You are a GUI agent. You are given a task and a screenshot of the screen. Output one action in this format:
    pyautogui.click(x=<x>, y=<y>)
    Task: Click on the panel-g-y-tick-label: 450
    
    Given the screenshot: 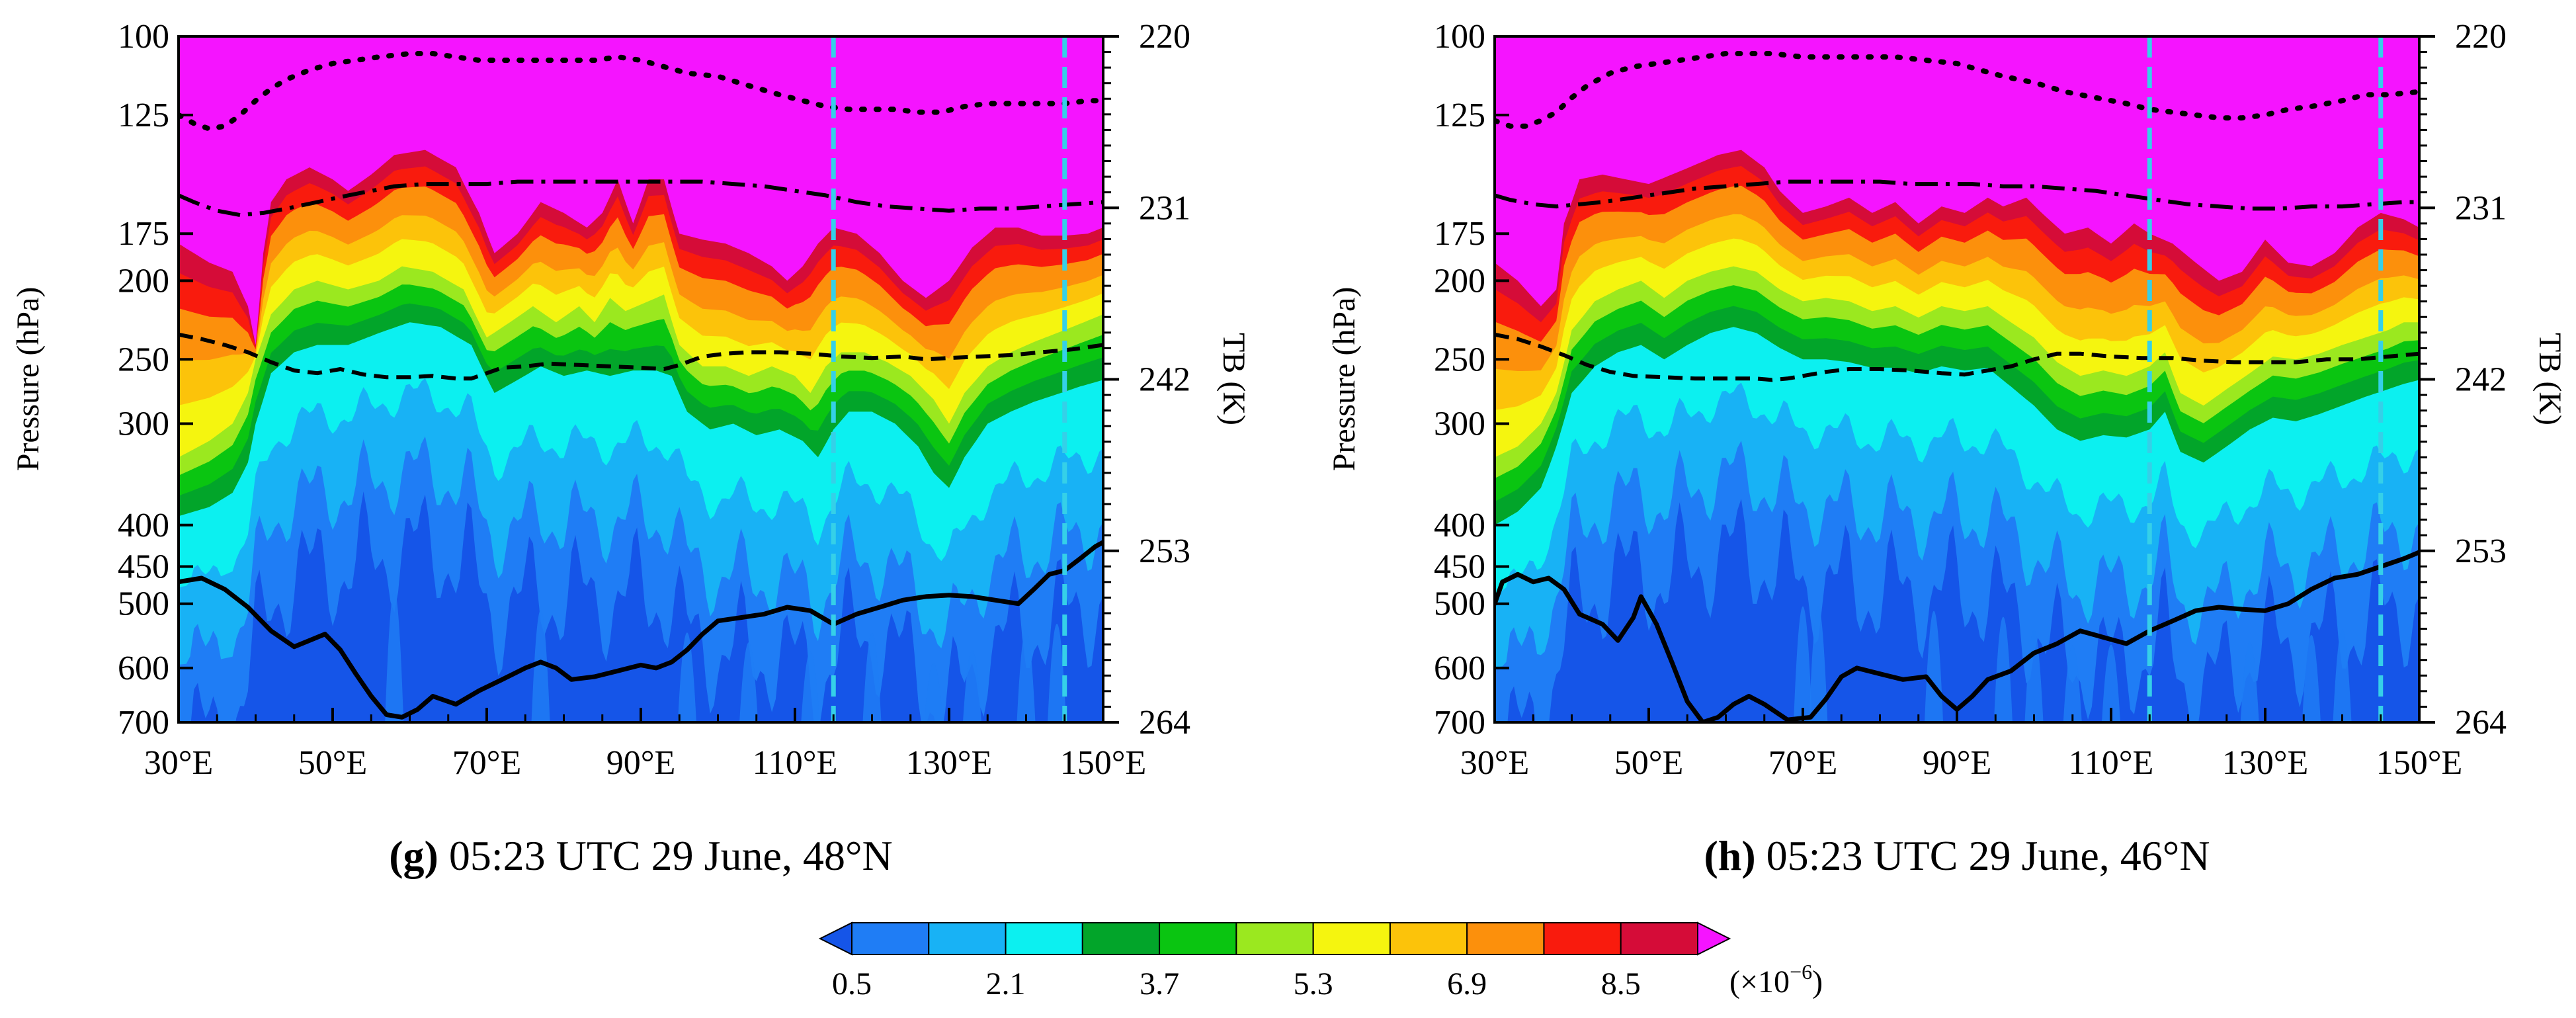 What is the action you would take?
    pyautogui.click(x=143, y=567)
    